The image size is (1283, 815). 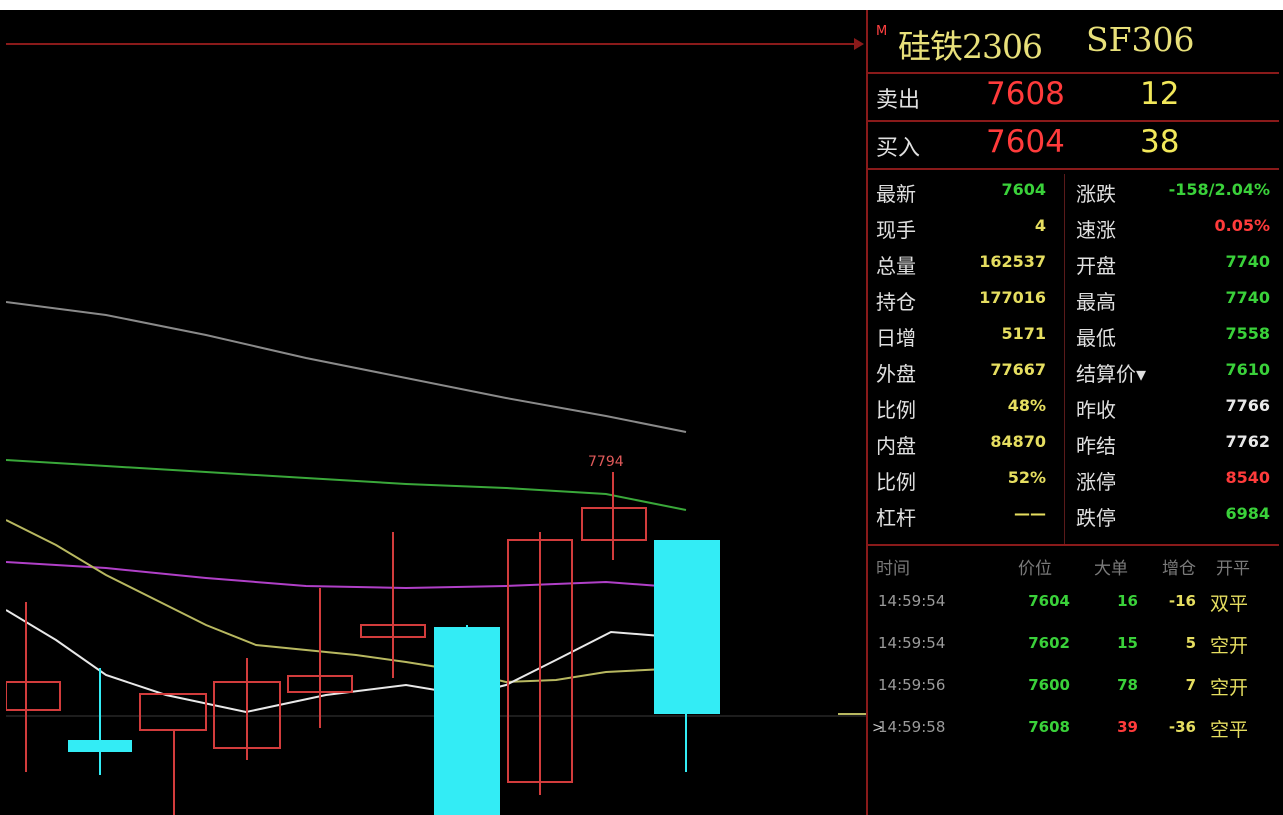 What do you see at coordinates (1073, 479) in the screenshot?
I see `stat-row: 比例 52% 涨停 8540` at bounding box center [1073, 479].